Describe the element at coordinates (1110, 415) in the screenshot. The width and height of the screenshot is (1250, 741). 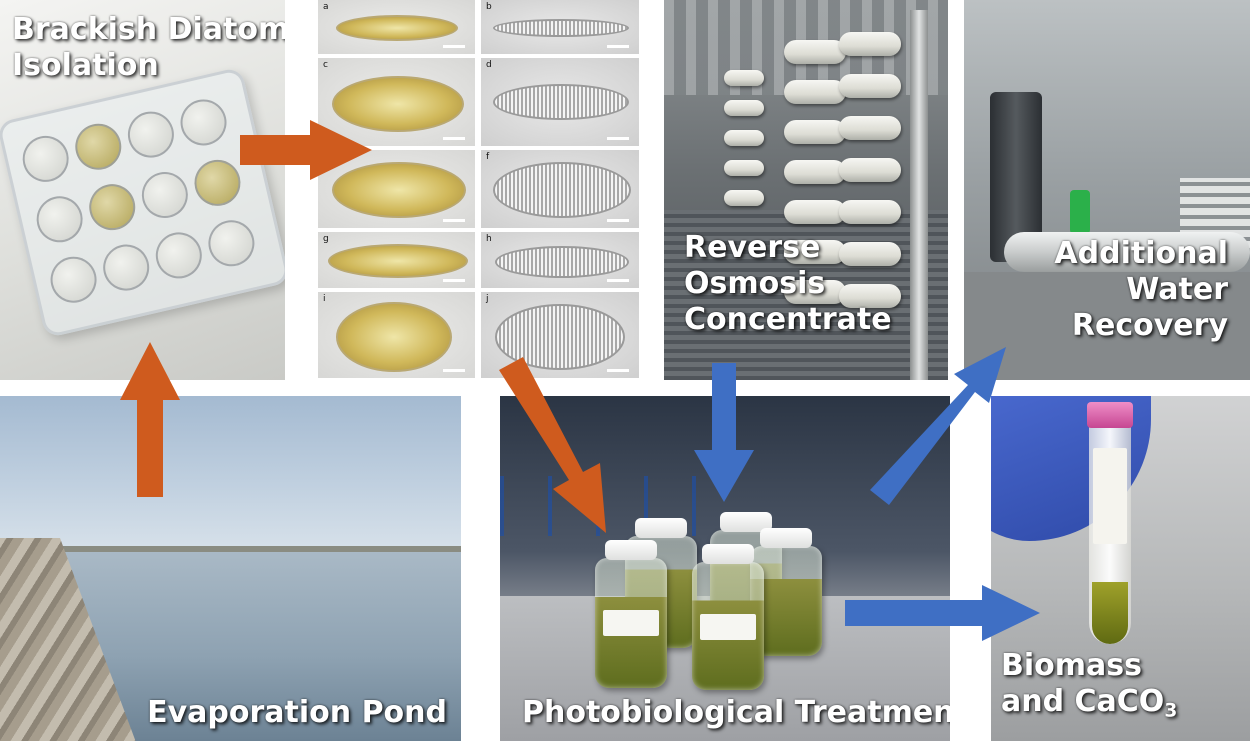
I see `tube-cap` at that location.